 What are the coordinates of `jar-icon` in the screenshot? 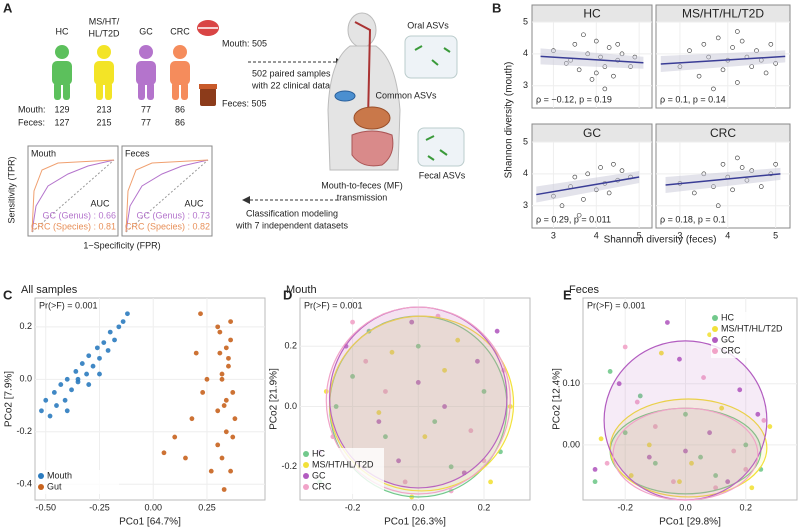 It's located at (208, 97).